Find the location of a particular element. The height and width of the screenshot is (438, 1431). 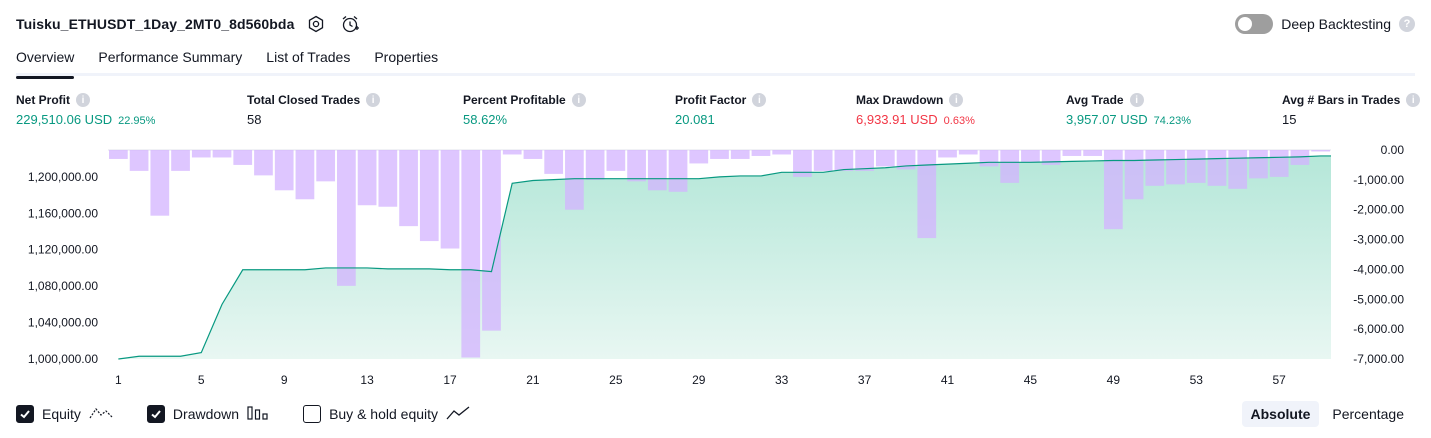

x-axis-tick-label: 13 is located at coordinates (367, 380).